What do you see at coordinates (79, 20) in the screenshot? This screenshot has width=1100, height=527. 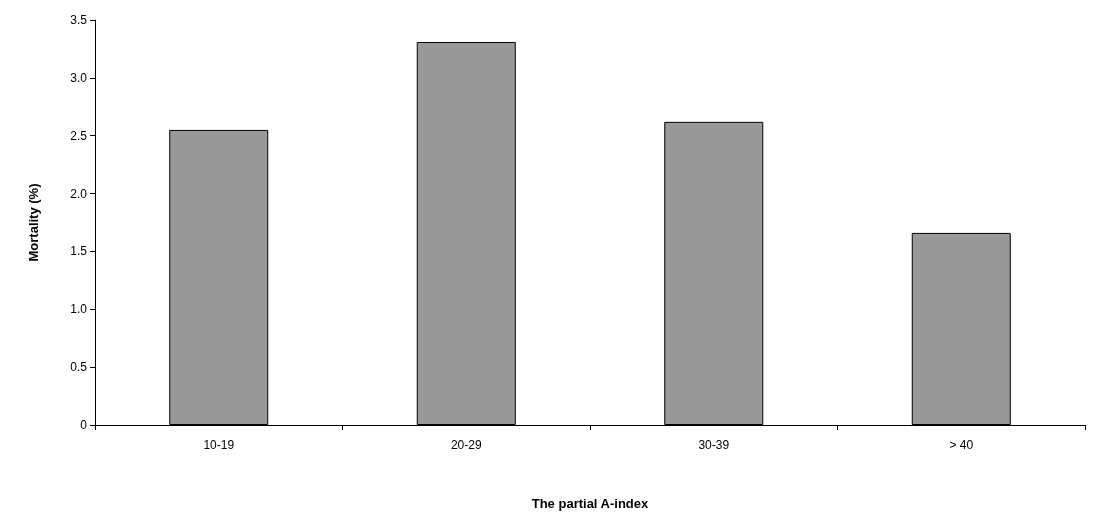 I see `y-tick-label: 3.5` at bounding box center [79, 20].